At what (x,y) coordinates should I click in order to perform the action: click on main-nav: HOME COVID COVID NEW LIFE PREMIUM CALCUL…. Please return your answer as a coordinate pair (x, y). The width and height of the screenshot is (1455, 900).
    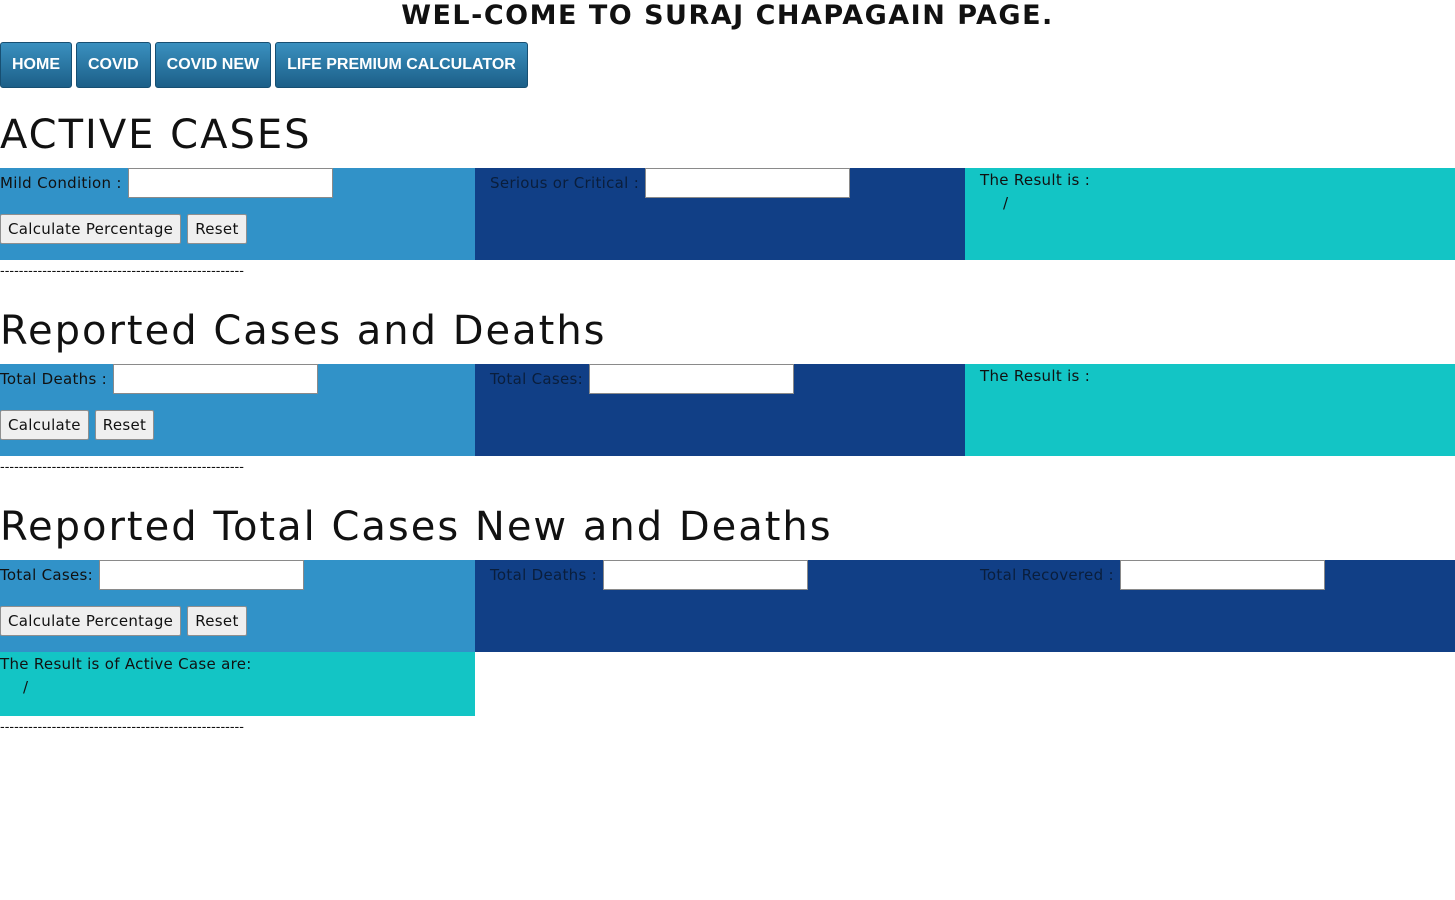
    Looking at the image, I should click on (264, 65).